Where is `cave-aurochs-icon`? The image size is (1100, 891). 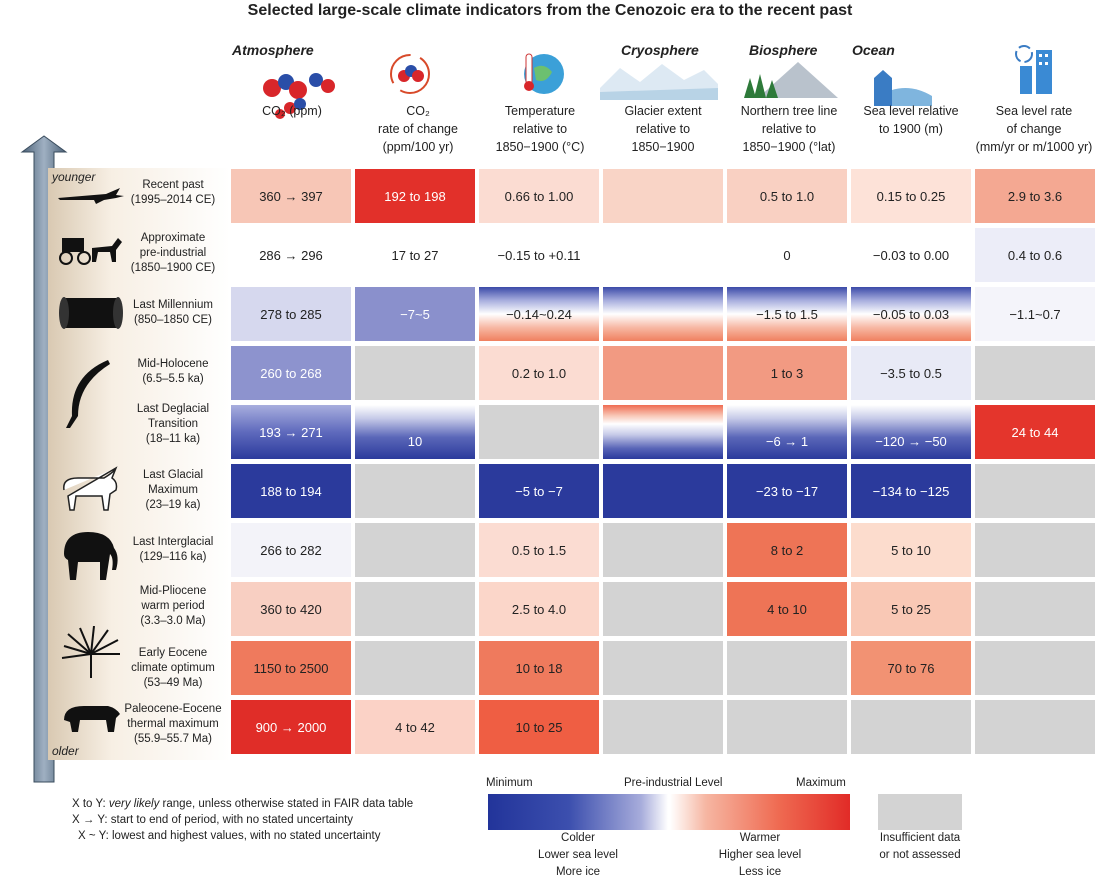 cave-aurochs-icon is located at coordinates (90, 488).